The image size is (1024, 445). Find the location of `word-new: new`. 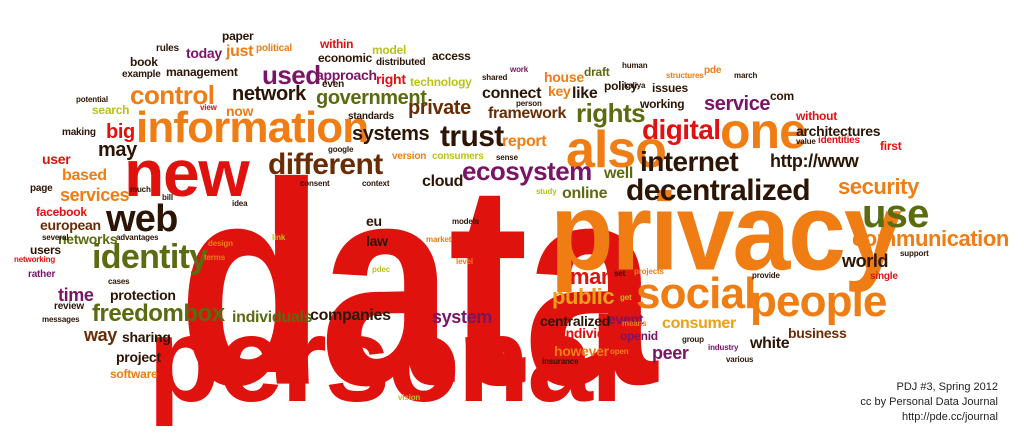

word-new: new is located at coordinates (187, 173).